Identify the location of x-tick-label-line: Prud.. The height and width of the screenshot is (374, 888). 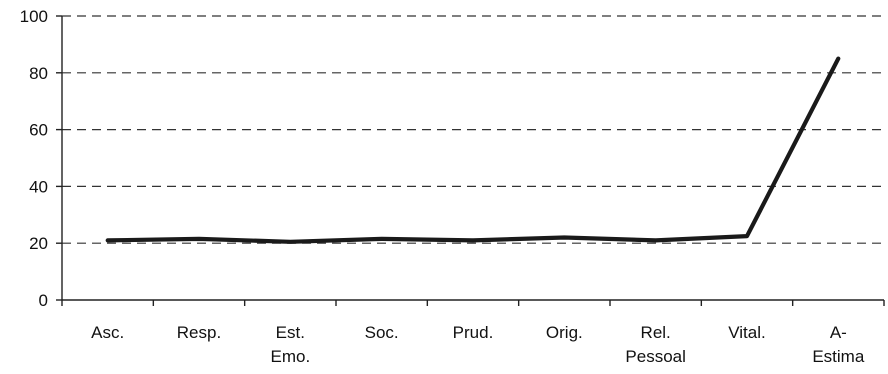
(473, 332).